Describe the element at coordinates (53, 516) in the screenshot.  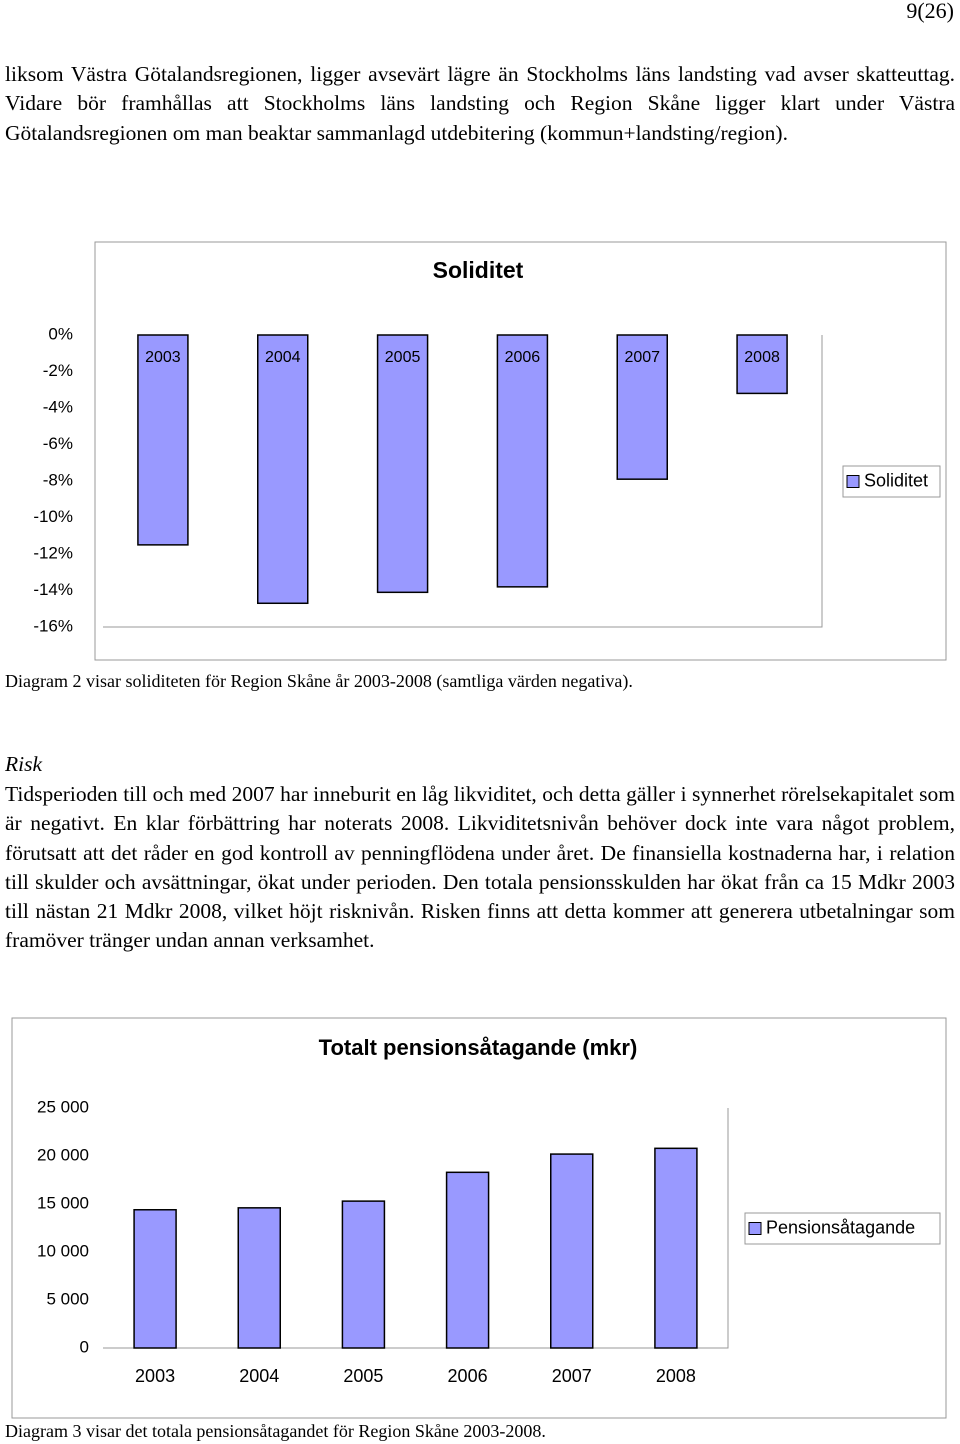
I see `y-tick-label: -10%` at that location.